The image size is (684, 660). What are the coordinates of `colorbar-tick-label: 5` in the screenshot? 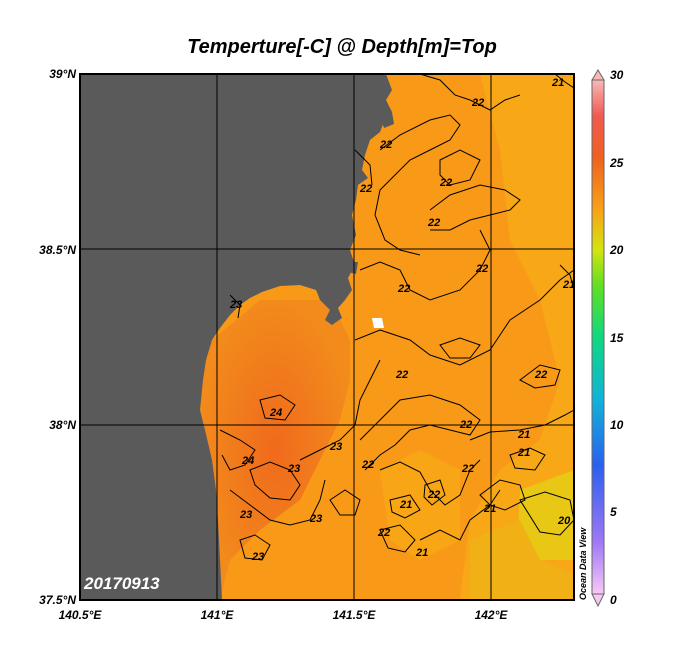 It's located at (613, 512).